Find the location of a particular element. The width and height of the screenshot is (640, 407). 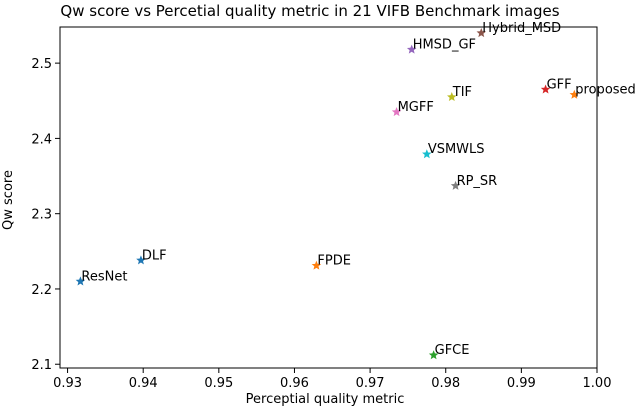

point-label: GFCE is located at coordinates (452, 350).